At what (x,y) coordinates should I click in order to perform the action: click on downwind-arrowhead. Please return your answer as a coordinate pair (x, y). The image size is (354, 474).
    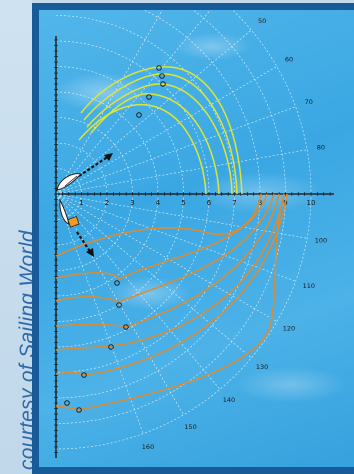
    Looking at the image, I should click on (90, 252).